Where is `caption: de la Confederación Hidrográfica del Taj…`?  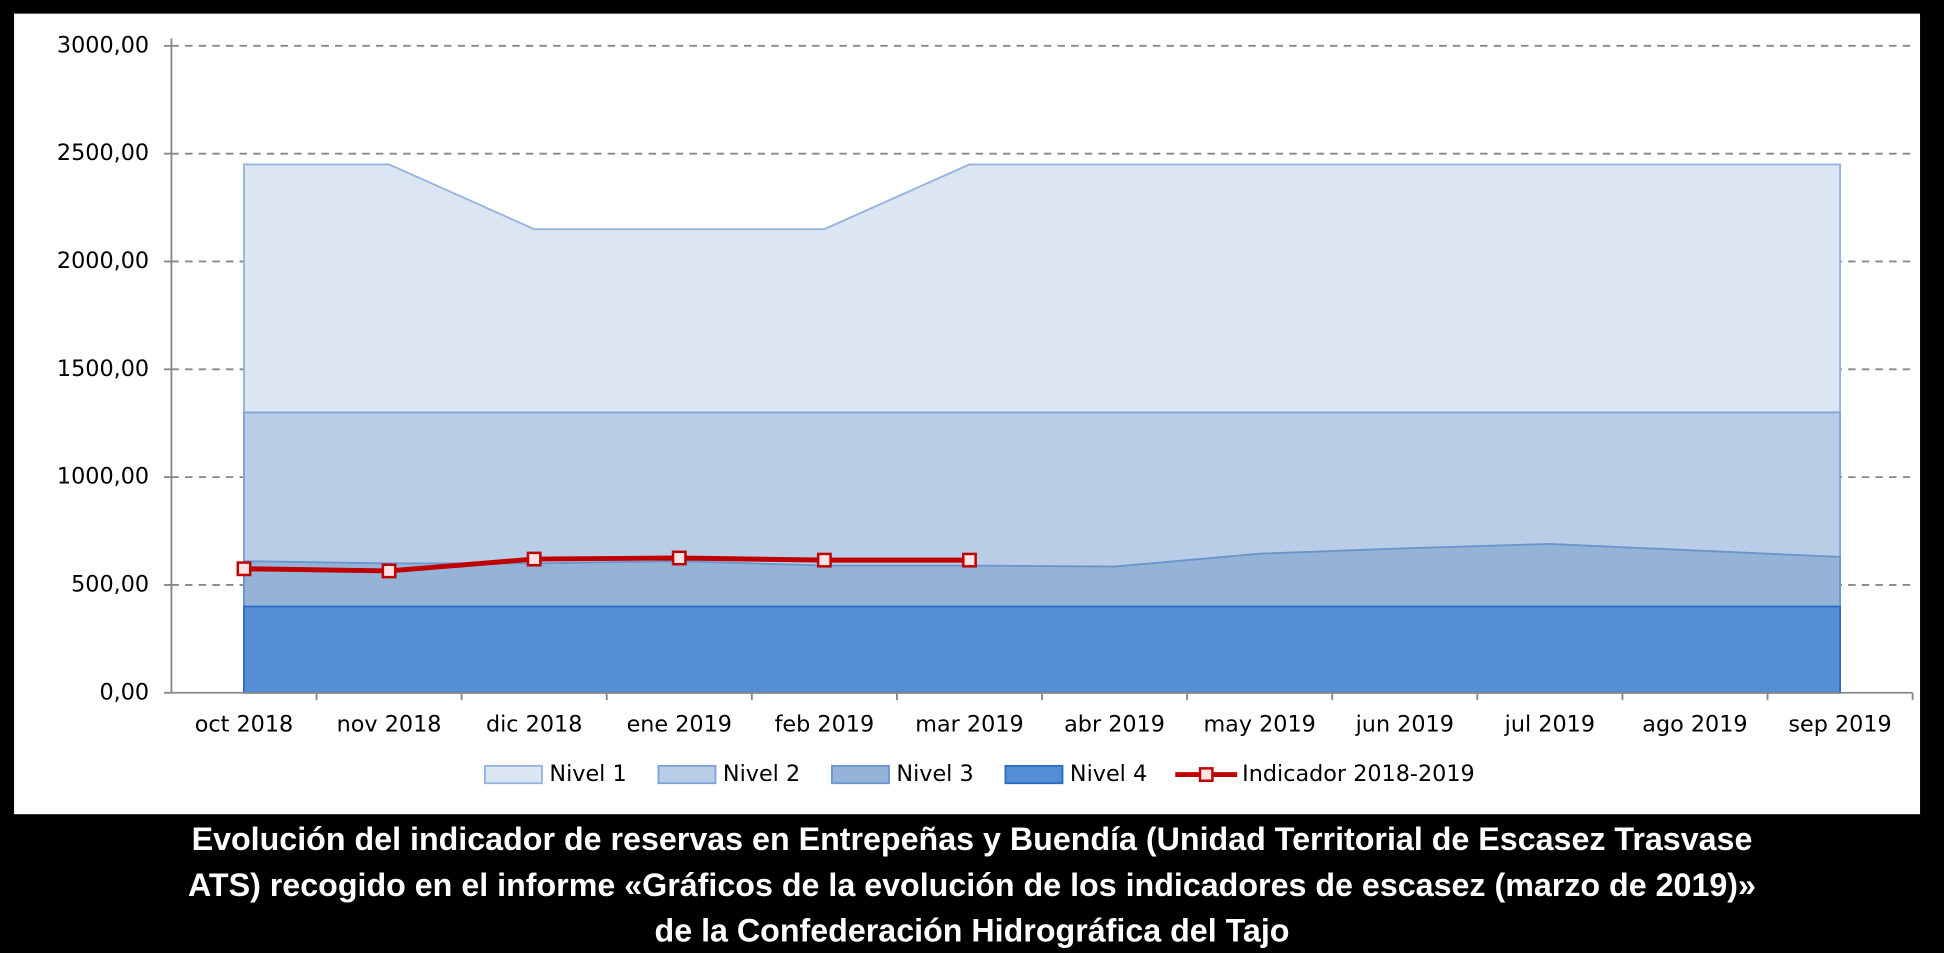
caption: de la Confederación Hidrográfica del Taj… is located at coordinates (972, 931).